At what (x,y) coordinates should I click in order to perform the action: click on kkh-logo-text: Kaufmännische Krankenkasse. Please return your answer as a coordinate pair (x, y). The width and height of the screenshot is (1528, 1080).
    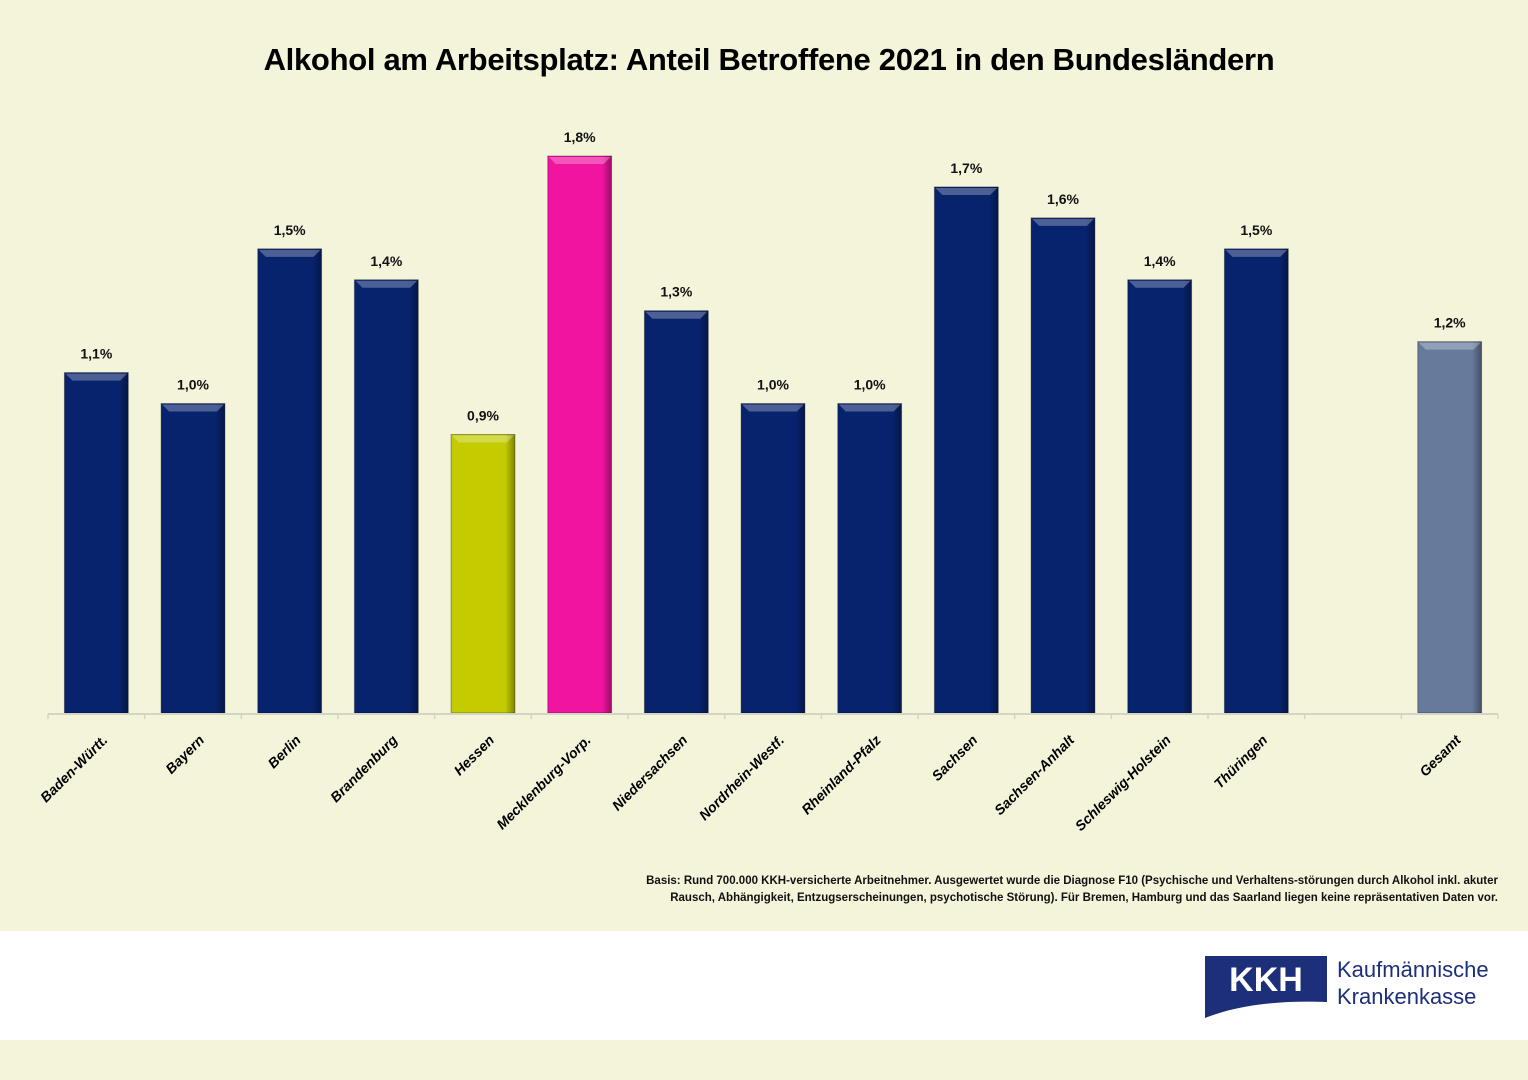
    Looking at the image, I should click on (1413, 983).